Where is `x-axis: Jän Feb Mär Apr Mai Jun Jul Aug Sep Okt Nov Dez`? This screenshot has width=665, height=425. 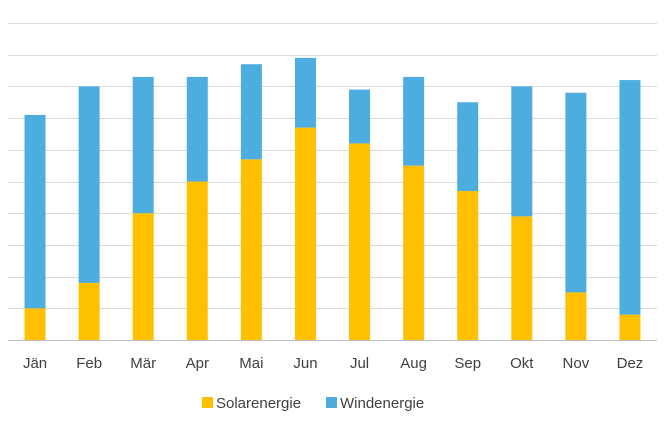
x-axis: Jän Feb Mär Apr Mai Jun Jul Aug Sep Okt Nov Dez is located at coordinates (333, 363).